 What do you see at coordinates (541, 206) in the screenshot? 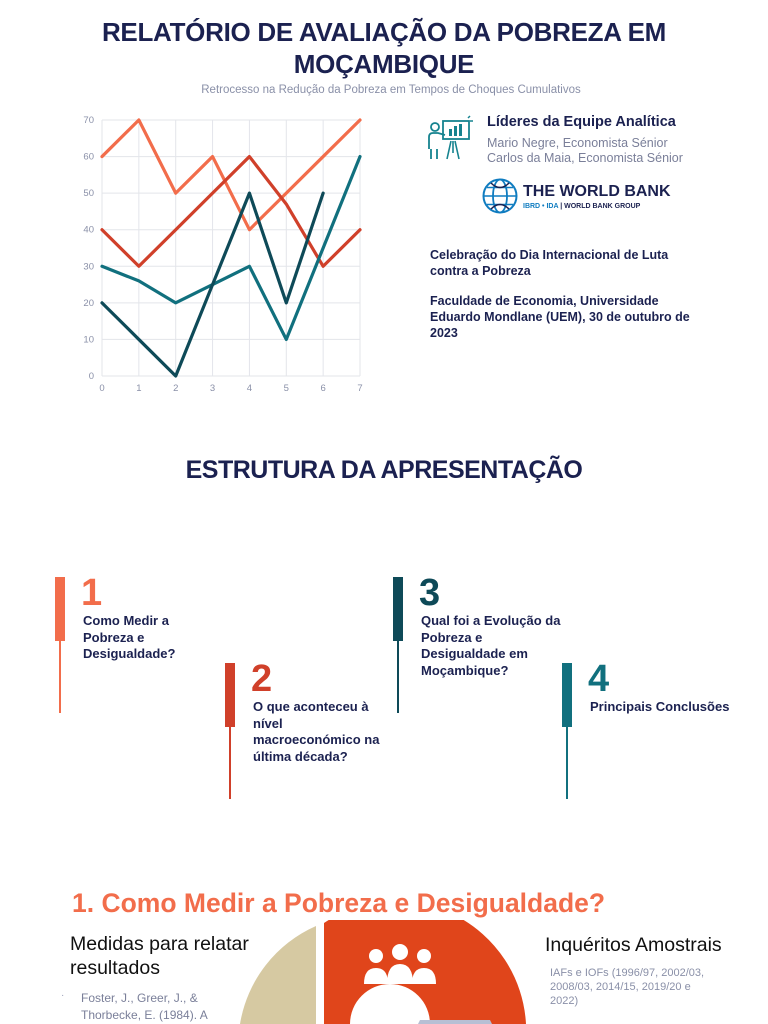
I see `logo-ibrd: IBRD • IDA` at bounding box center [541, 206].